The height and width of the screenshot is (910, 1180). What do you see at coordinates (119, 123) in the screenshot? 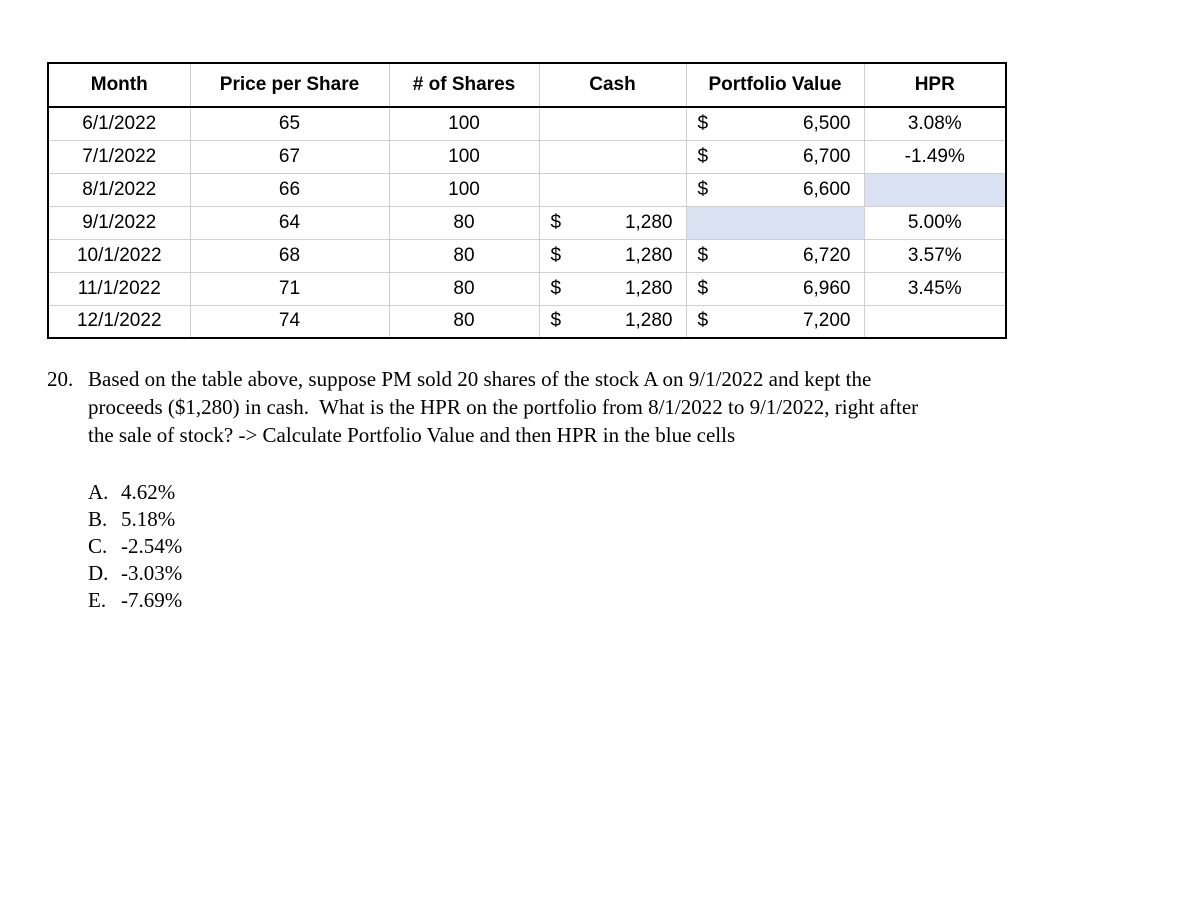
I see `month-cell: 6/1/2022` at bounding box center [119, 123].